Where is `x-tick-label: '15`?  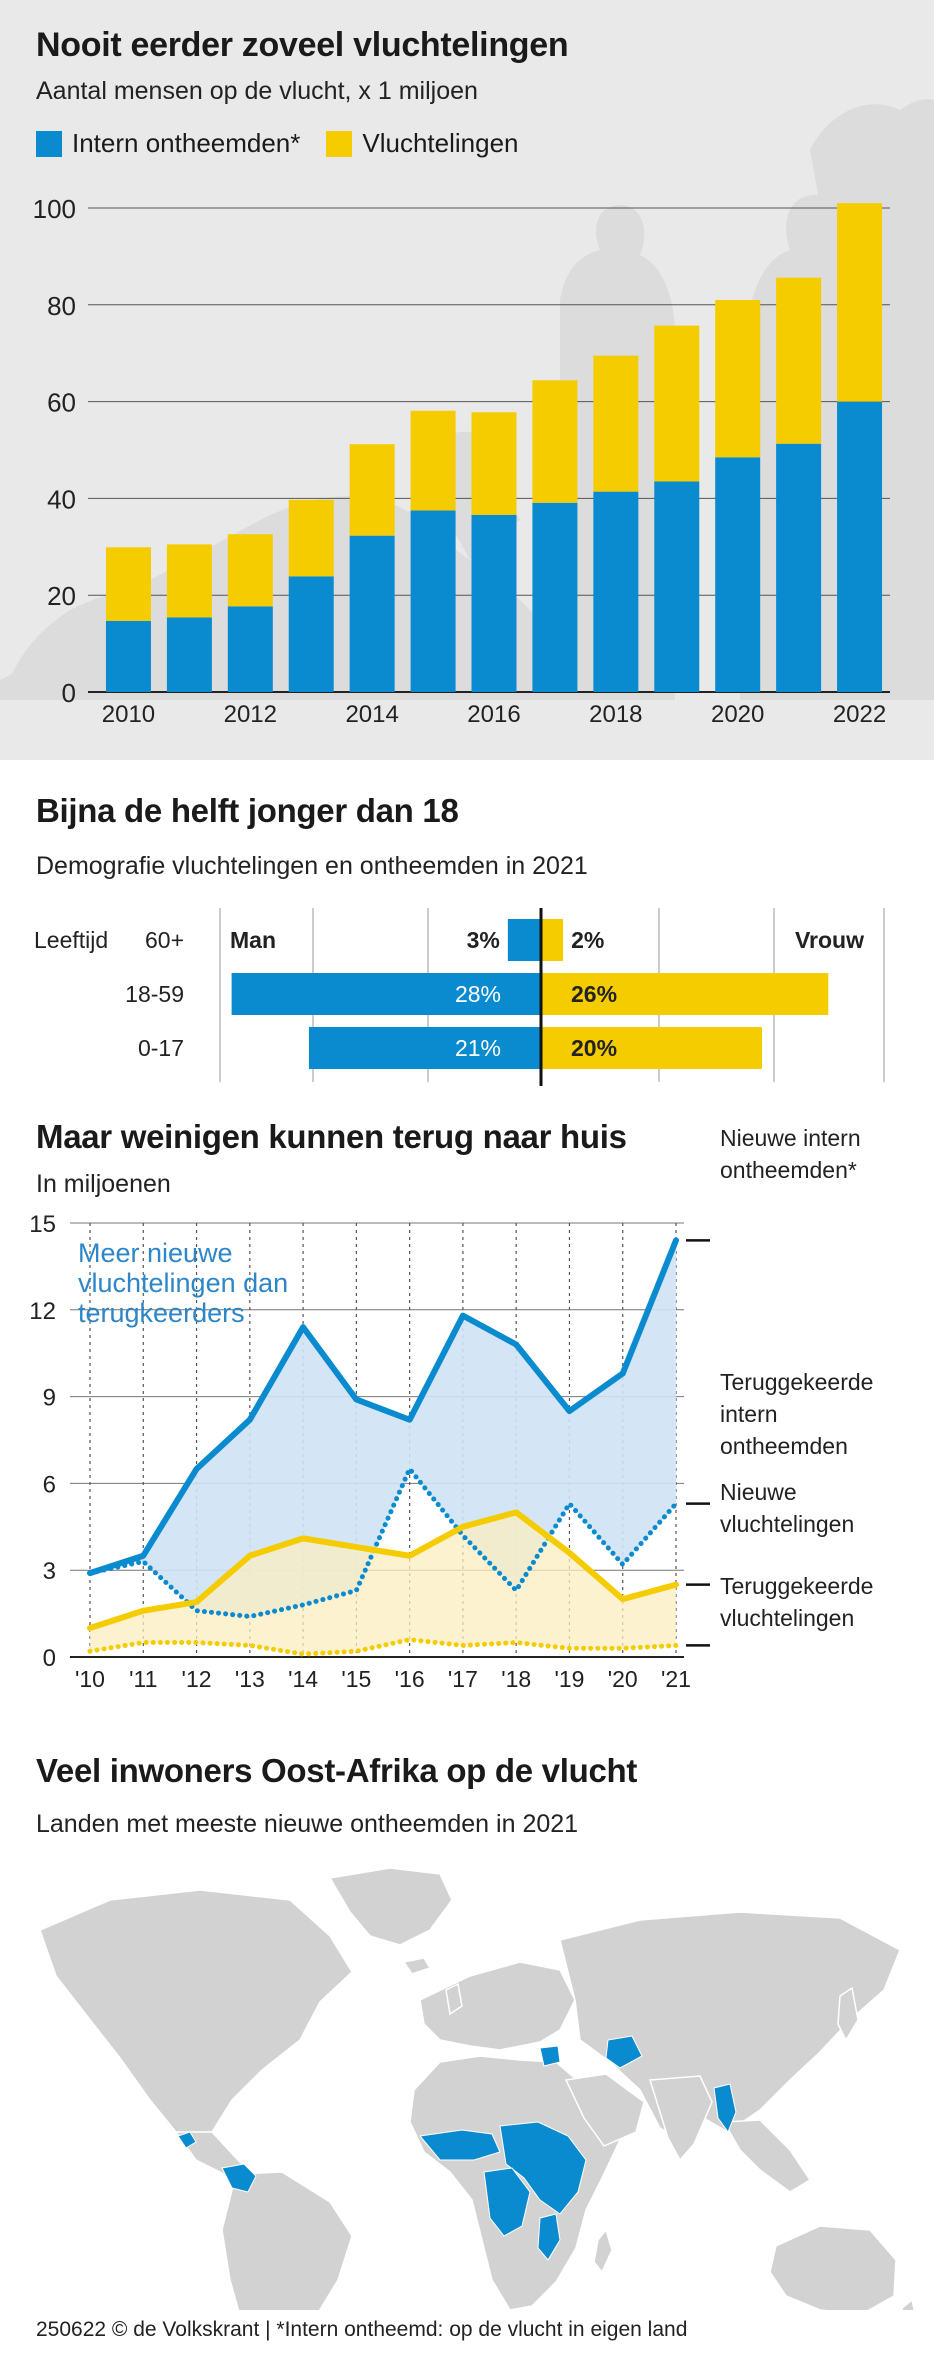
x-tick-label: '15 is located at coordinates (356, 1679).